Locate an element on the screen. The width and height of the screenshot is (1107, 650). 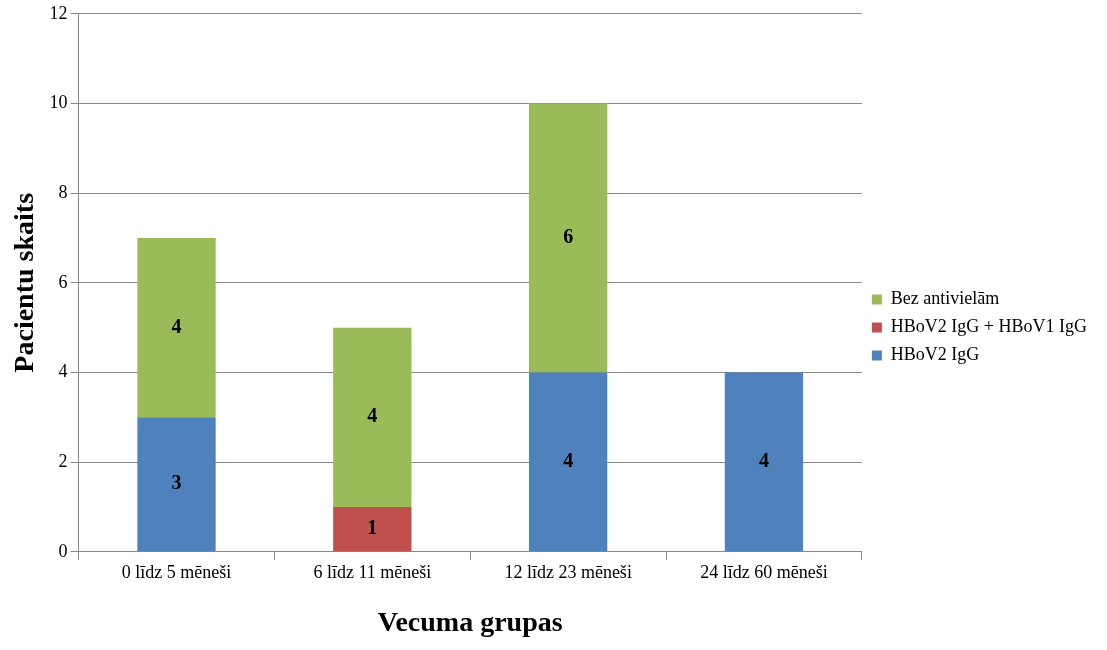
x-tick-label: 12 līdz 23 mēneši is located at coordinates (568, 572).